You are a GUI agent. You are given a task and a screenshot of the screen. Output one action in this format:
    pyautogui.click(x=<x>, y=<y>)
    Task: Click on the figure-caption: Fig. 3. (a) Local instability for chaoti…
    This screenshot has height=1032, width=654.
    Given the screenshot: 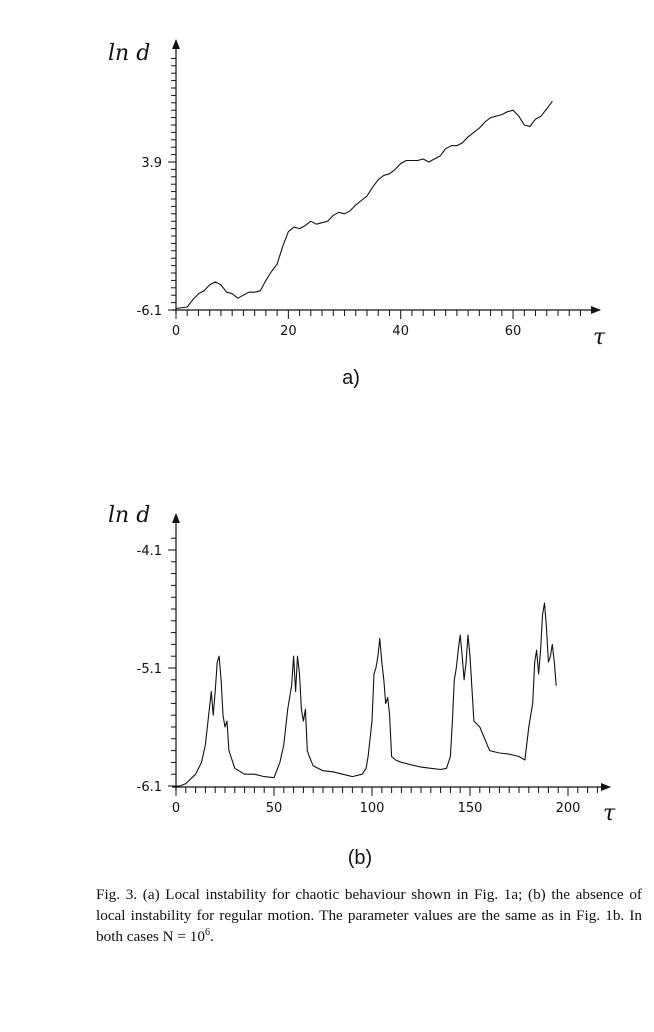 What is the action you would take?
    pyautogui.click(x=369, y=915)
    